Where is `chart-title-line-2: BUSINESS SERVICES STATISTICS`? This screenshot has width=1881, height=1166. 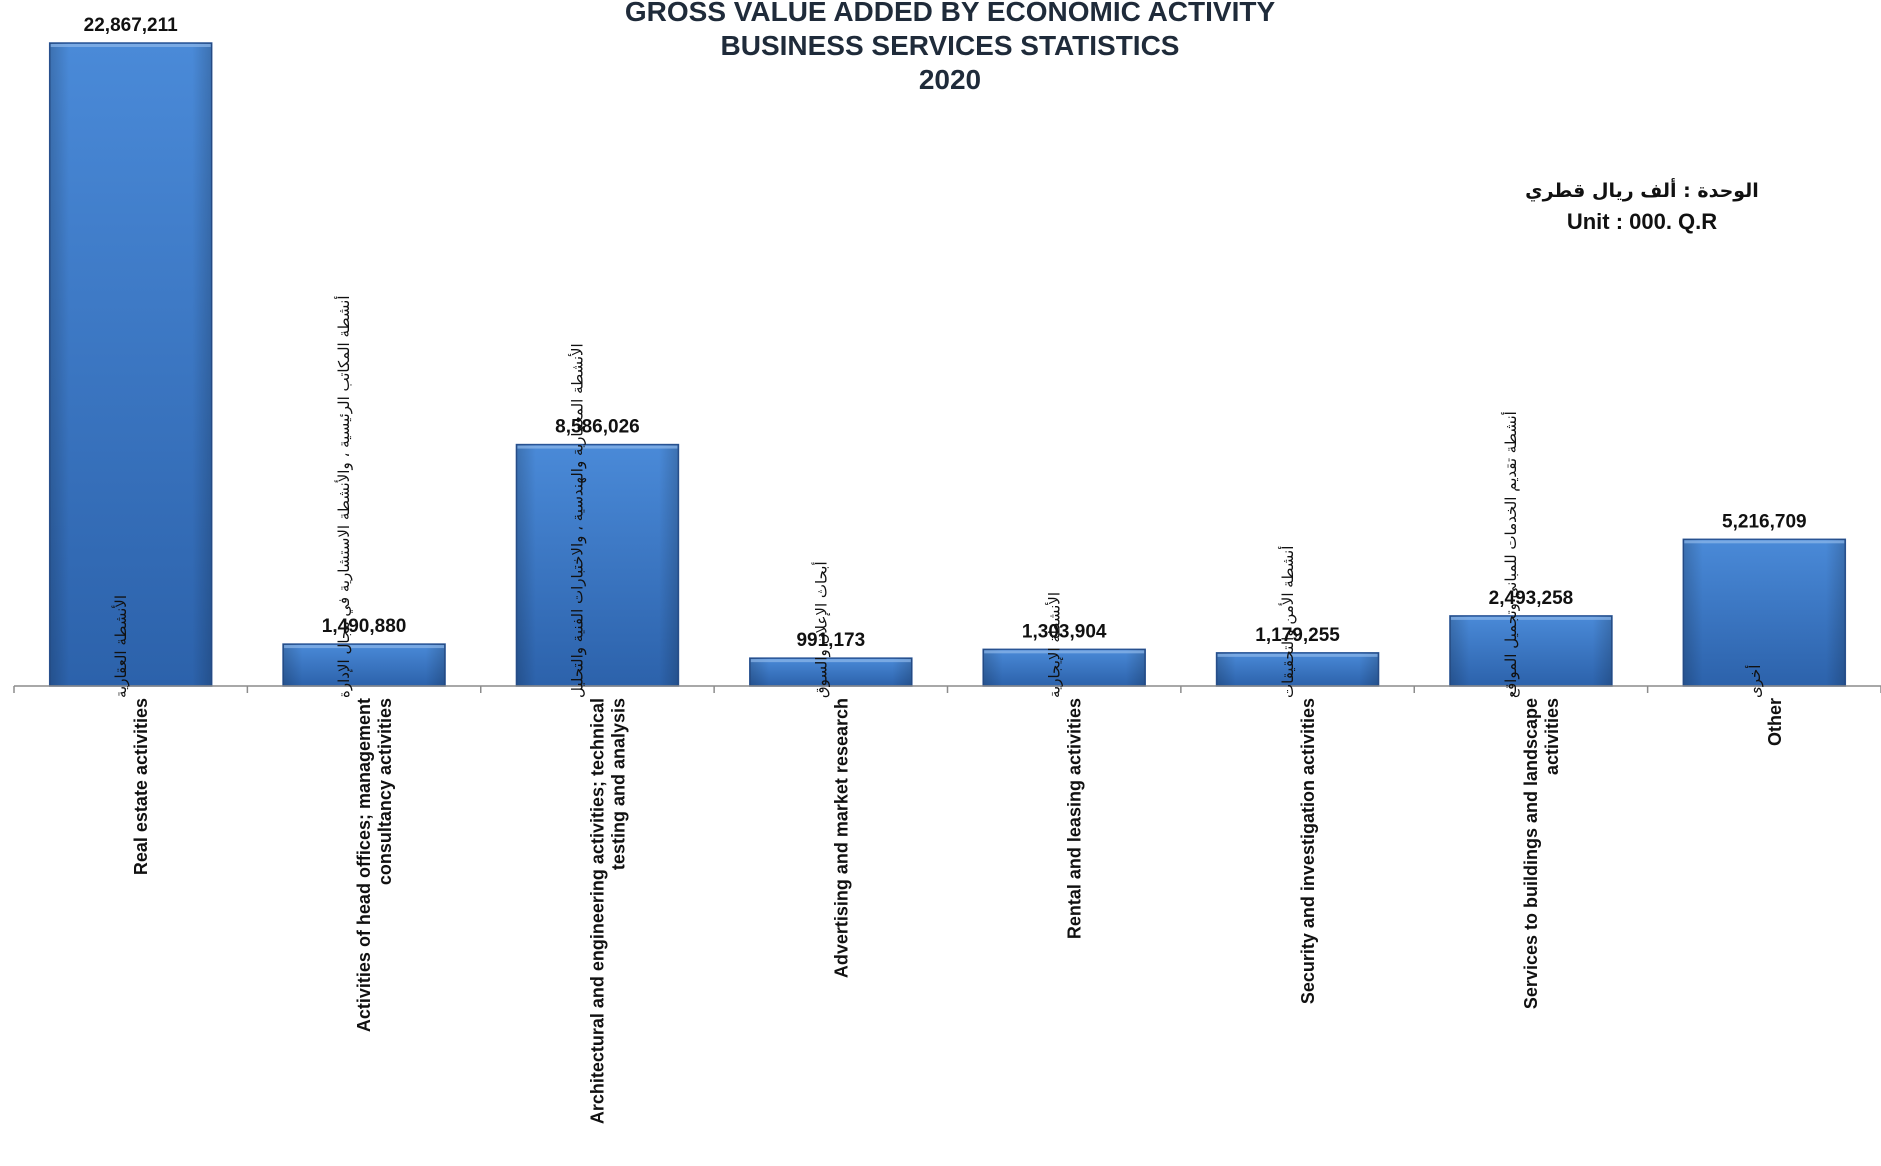
chart-title-line-2: BUSINESS SERVICES STATISTICS is located at coordinates (950, 45).